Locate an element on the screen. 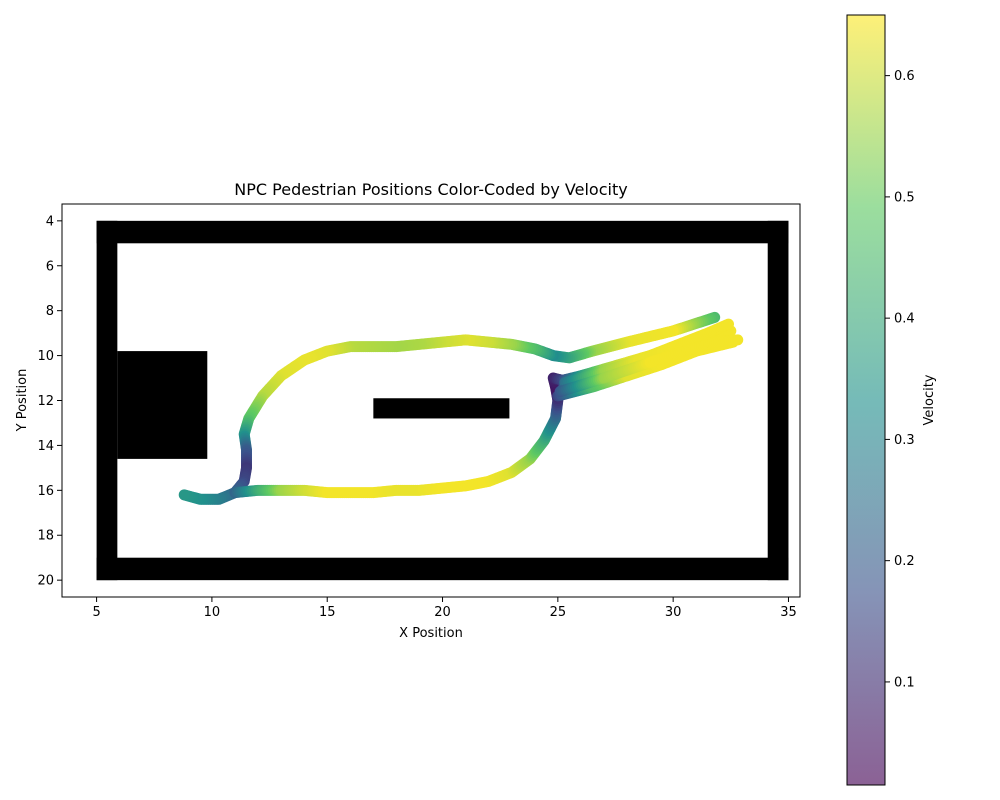 This screenshot has width=1000, height=800. x-axis-ticks: 5 10 15 20 25 30 35 is located at coordinates (444, 608).